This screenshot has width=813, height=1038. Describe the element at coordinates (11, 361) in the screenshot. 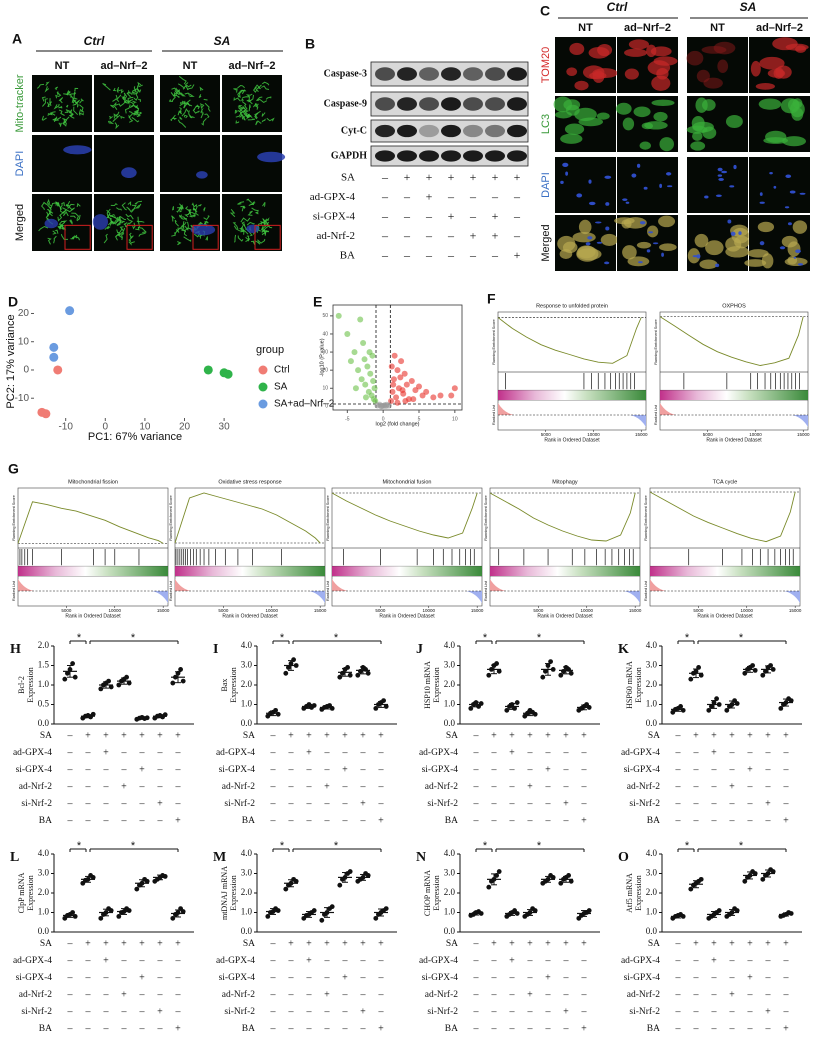

I see `y-axis-label: PC2: 17% variance` at that location.